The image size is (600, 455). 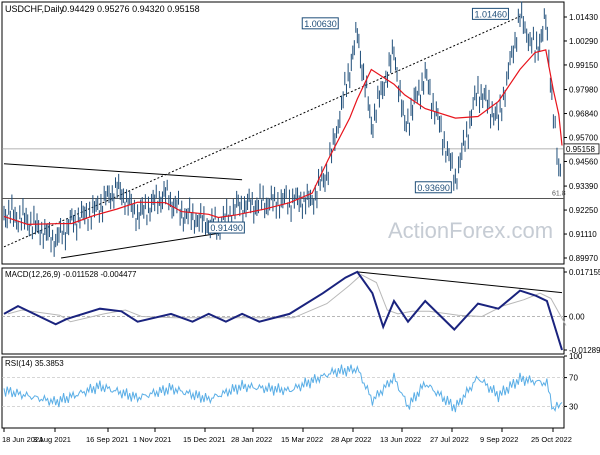 What do you see at coordinates (131, 9) in the screenshot?
I see `chart-header-ohlc: 0.94429 0.95276 0.94320 0.95158` at bounding box center [131, 9].